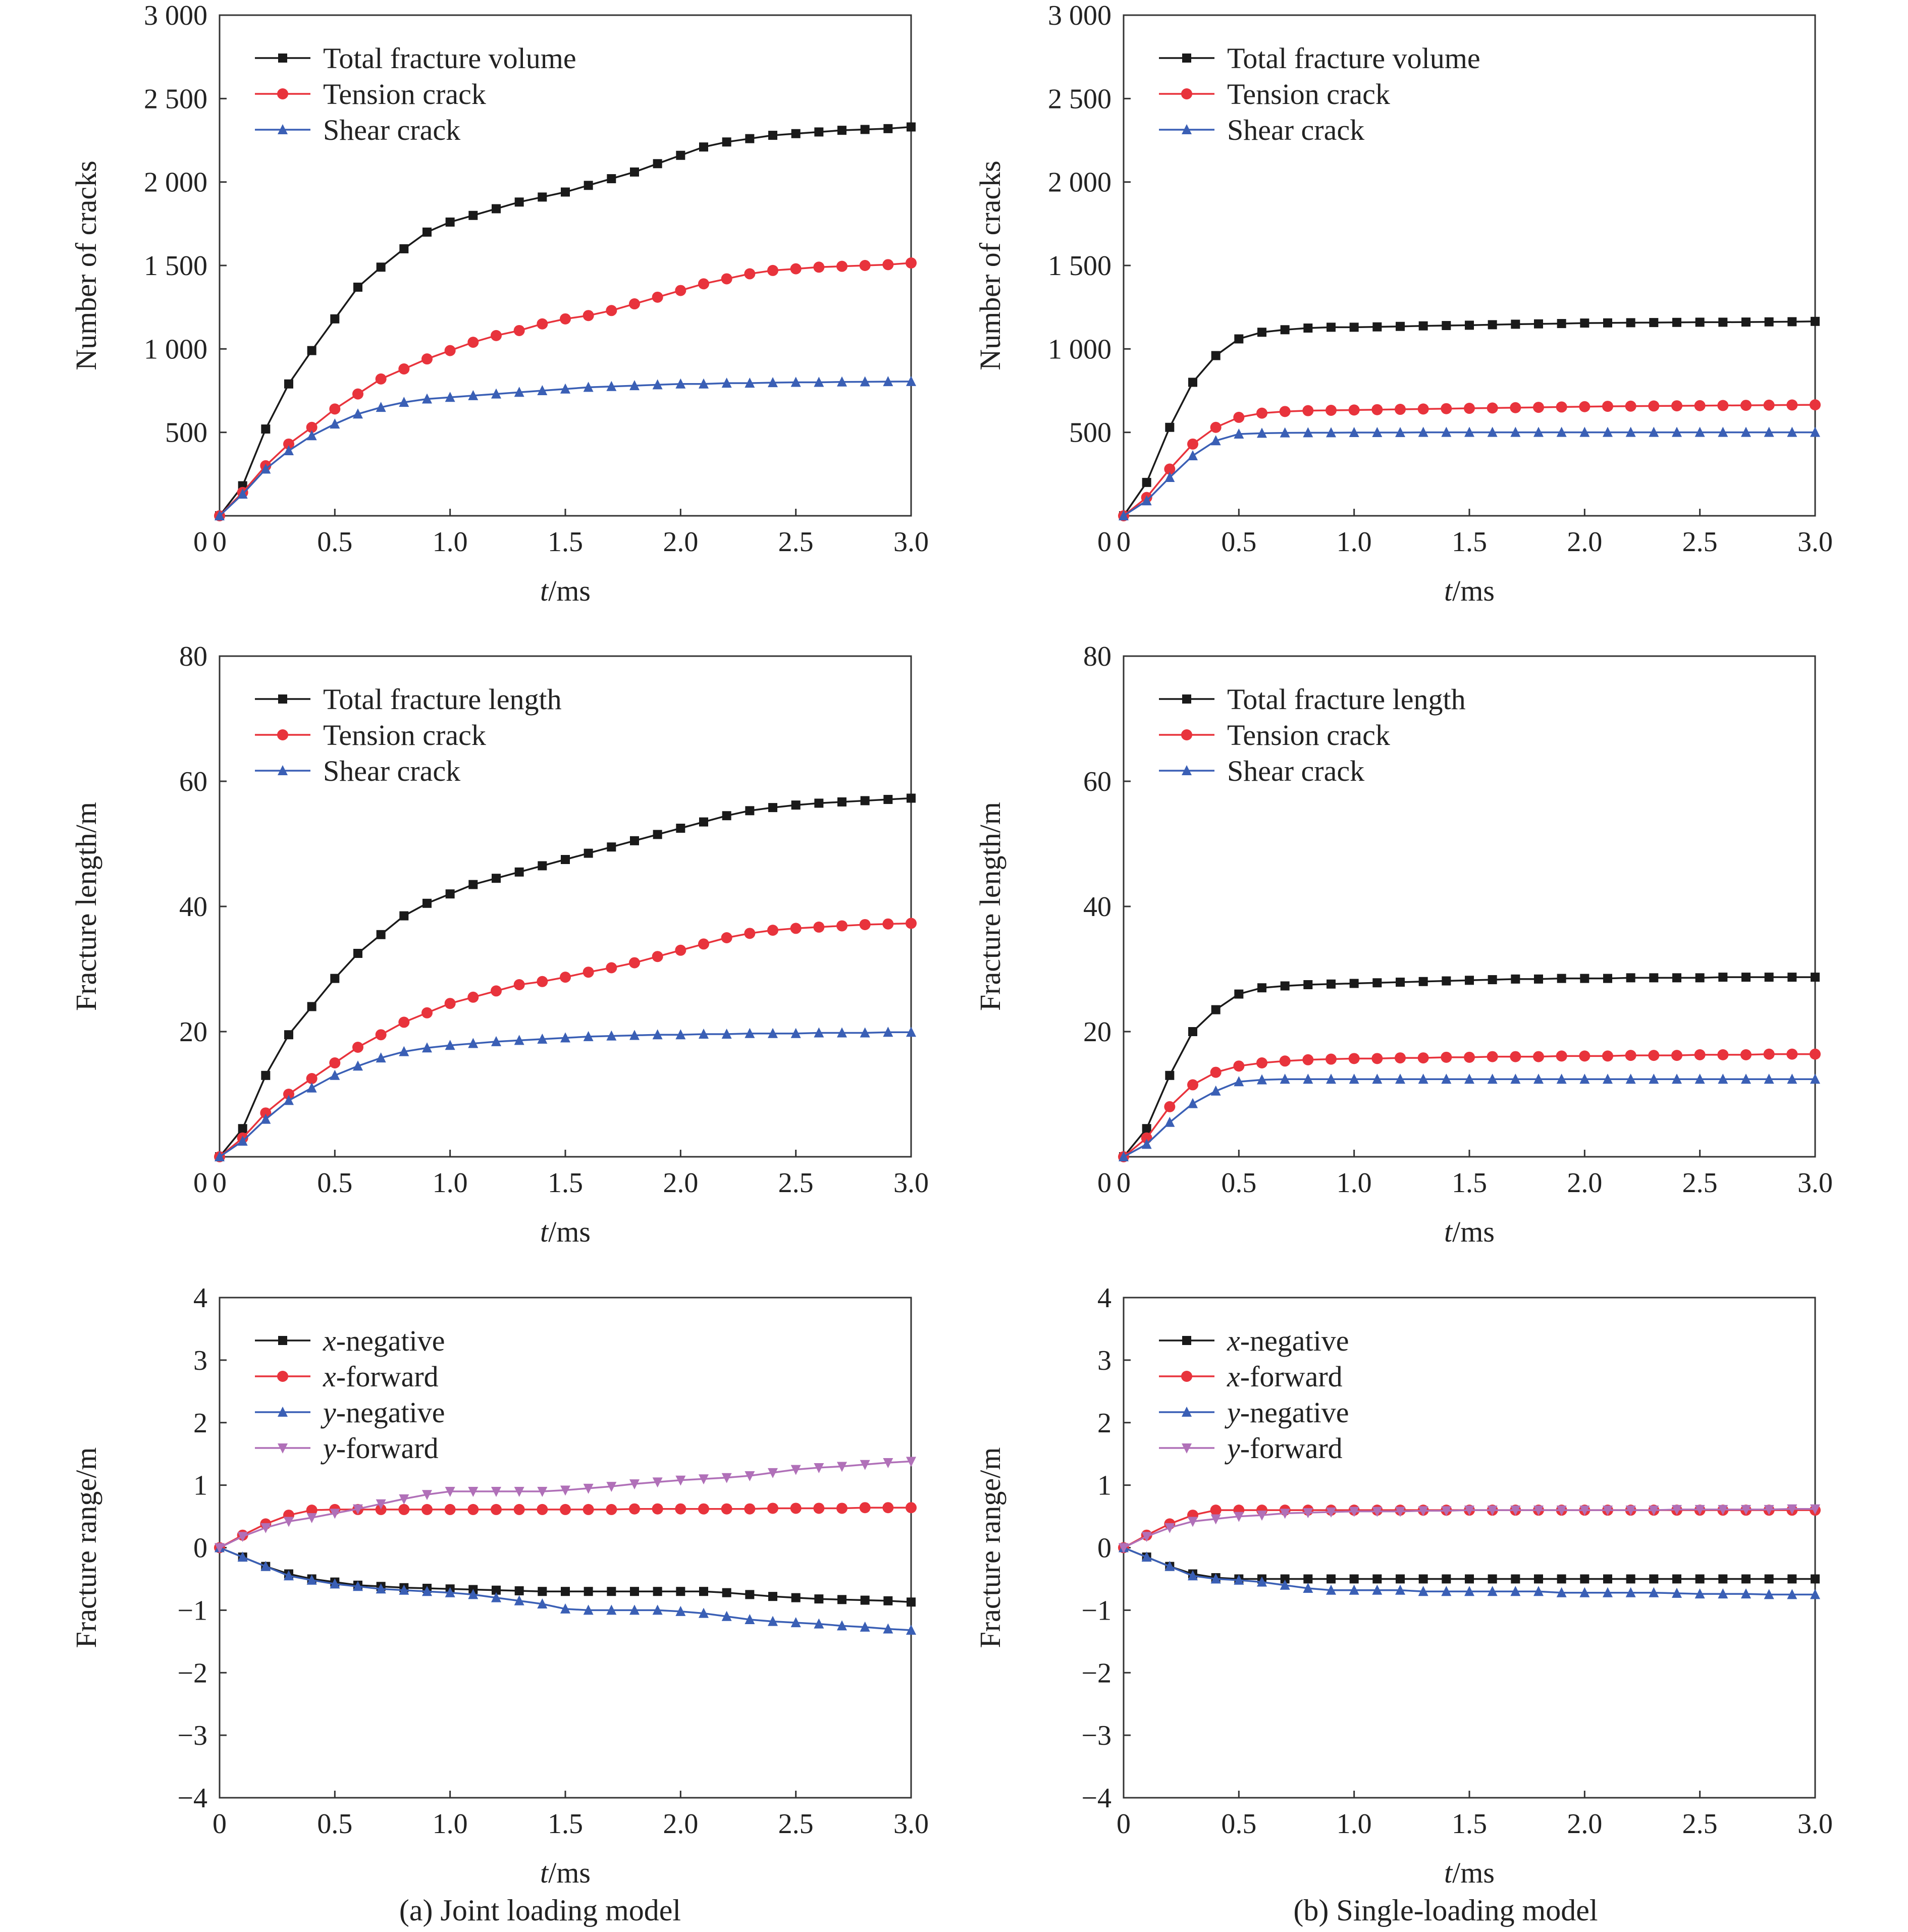  What do you see at coordinates (86, 906) in the screenshot?
I see `y-axis-label: Fracture length/m` at bounding box center [86, 906].